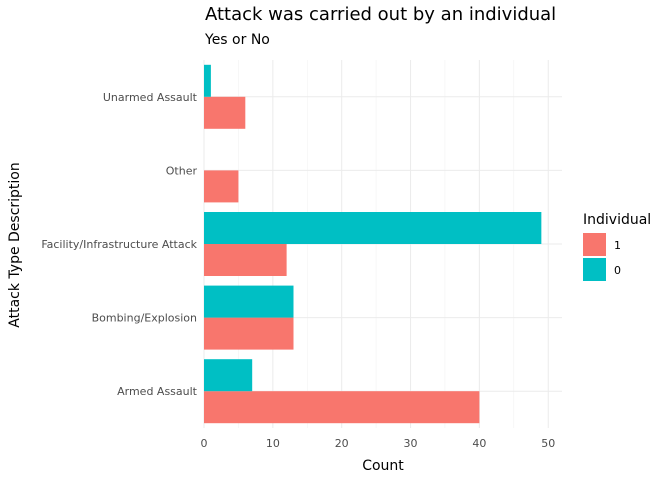  Describe the element at coordinates (150, 97) in the screenshot. I see `y-tick-label: Unarmed Assault` at that location.